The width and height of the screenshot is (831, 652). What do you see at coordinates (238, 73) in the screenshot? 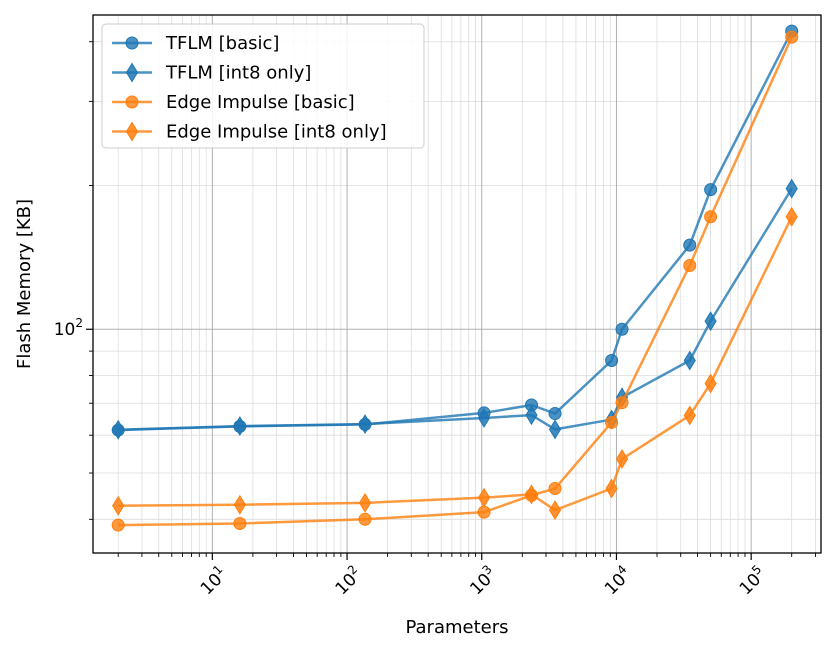
I see `legend-label: TFLM [int8 only]` at bounding box center [238, 73].